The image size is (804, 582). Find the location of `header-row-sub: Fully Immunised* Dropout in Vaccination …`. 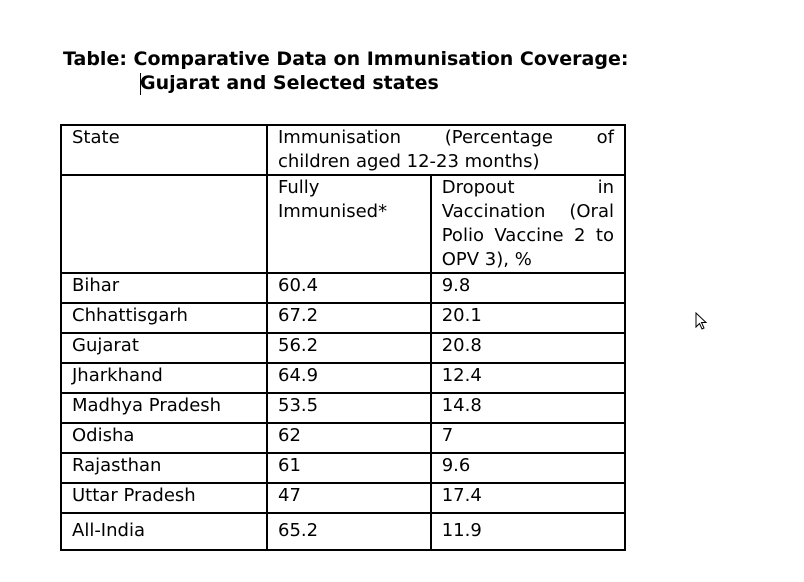

header-row-sub: Fully Immunised* Dropout in Vaccination … is located at coordinates (343, 224).